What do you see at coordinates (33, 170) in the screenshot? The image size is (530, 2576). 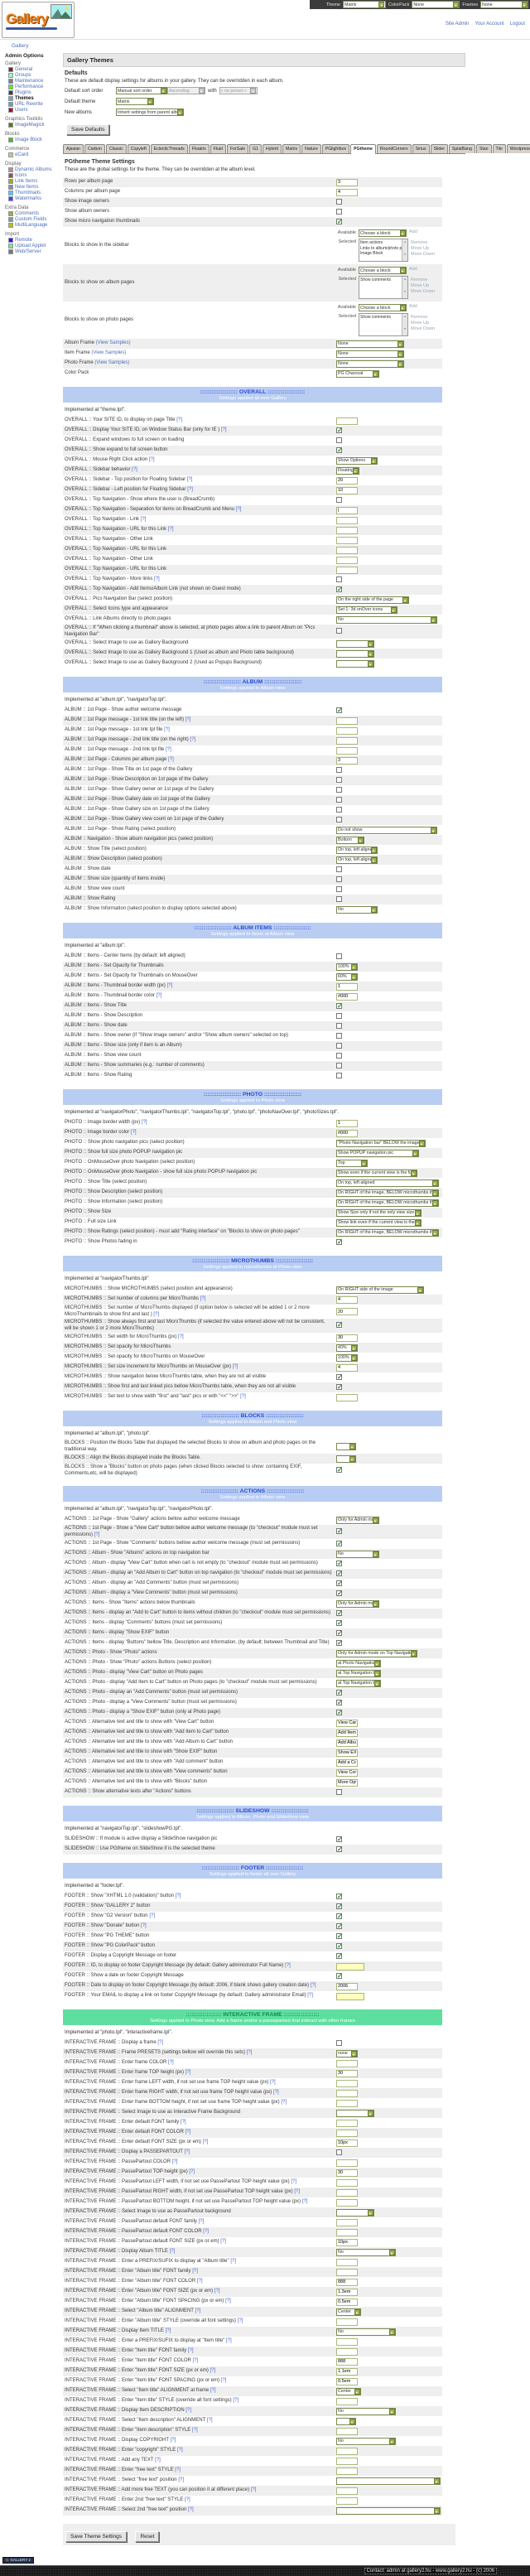 I see `sidebar-item-dynamic-albums: Dynamic Albums` at bounding box center [33, 170].